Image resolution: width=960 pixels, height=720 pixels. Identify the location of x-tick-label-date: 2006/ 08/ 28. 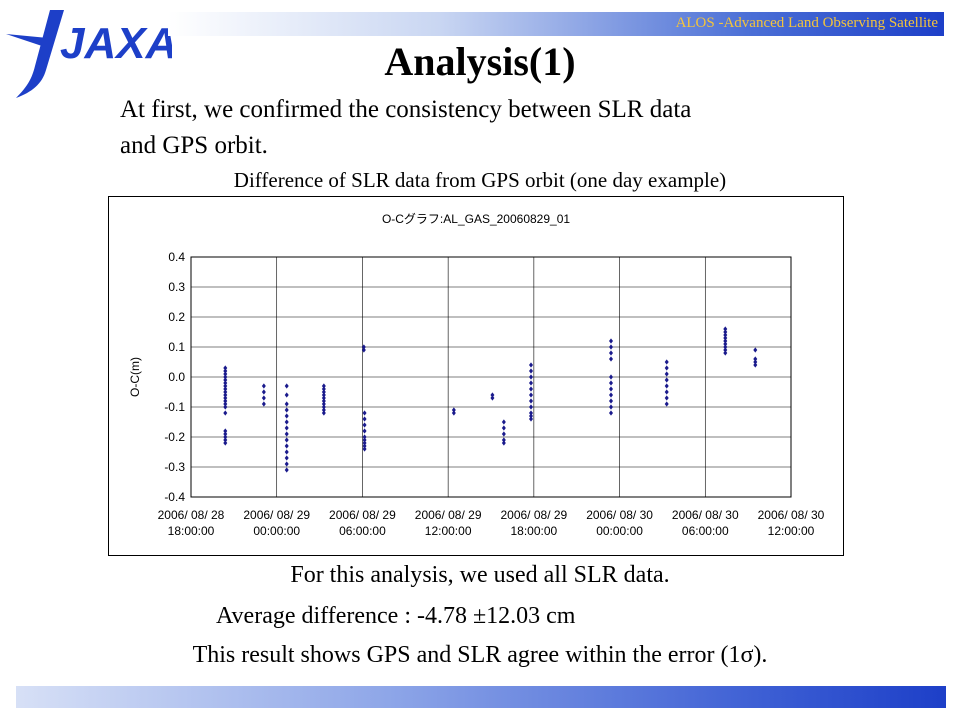
(191, 515).